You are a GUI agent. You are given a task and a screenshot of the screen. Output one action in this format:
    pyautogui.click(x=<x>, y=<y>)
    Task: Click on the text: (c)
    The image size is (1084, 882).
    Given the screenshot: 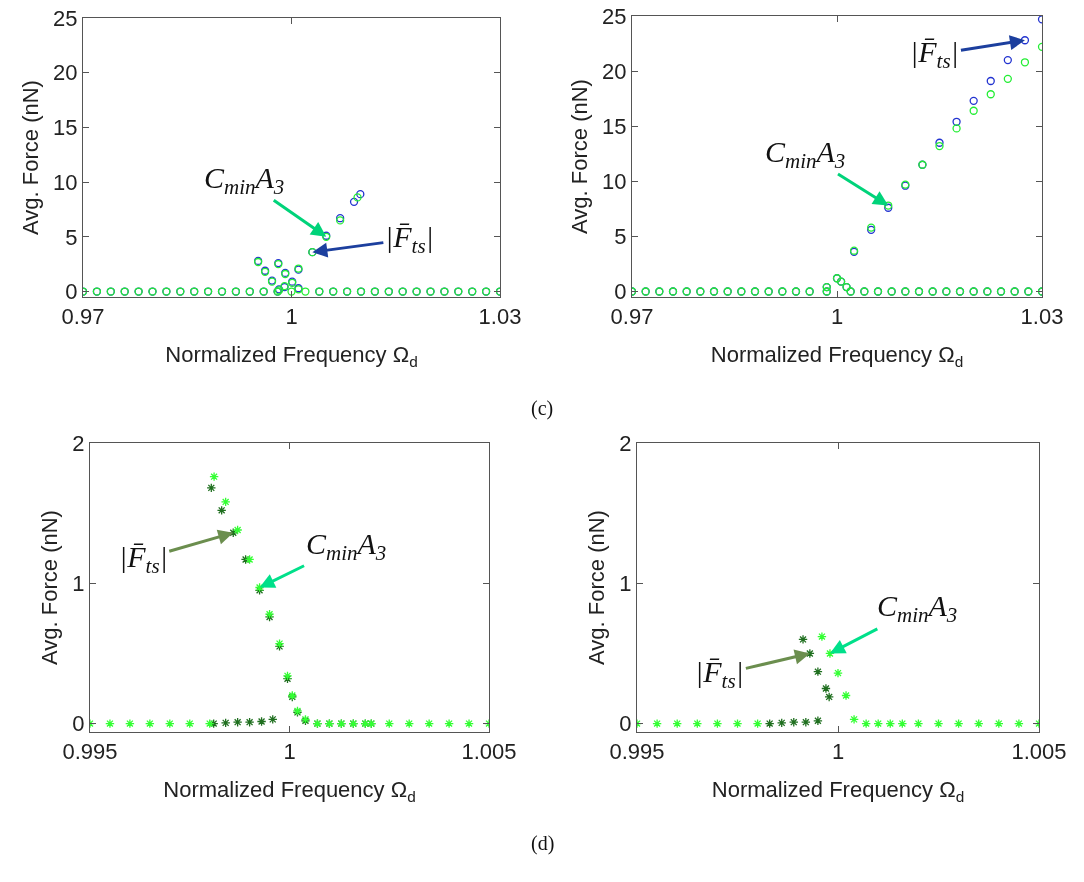 What is the action you would take?
    pyautogui.click(x=542, y=408)
    